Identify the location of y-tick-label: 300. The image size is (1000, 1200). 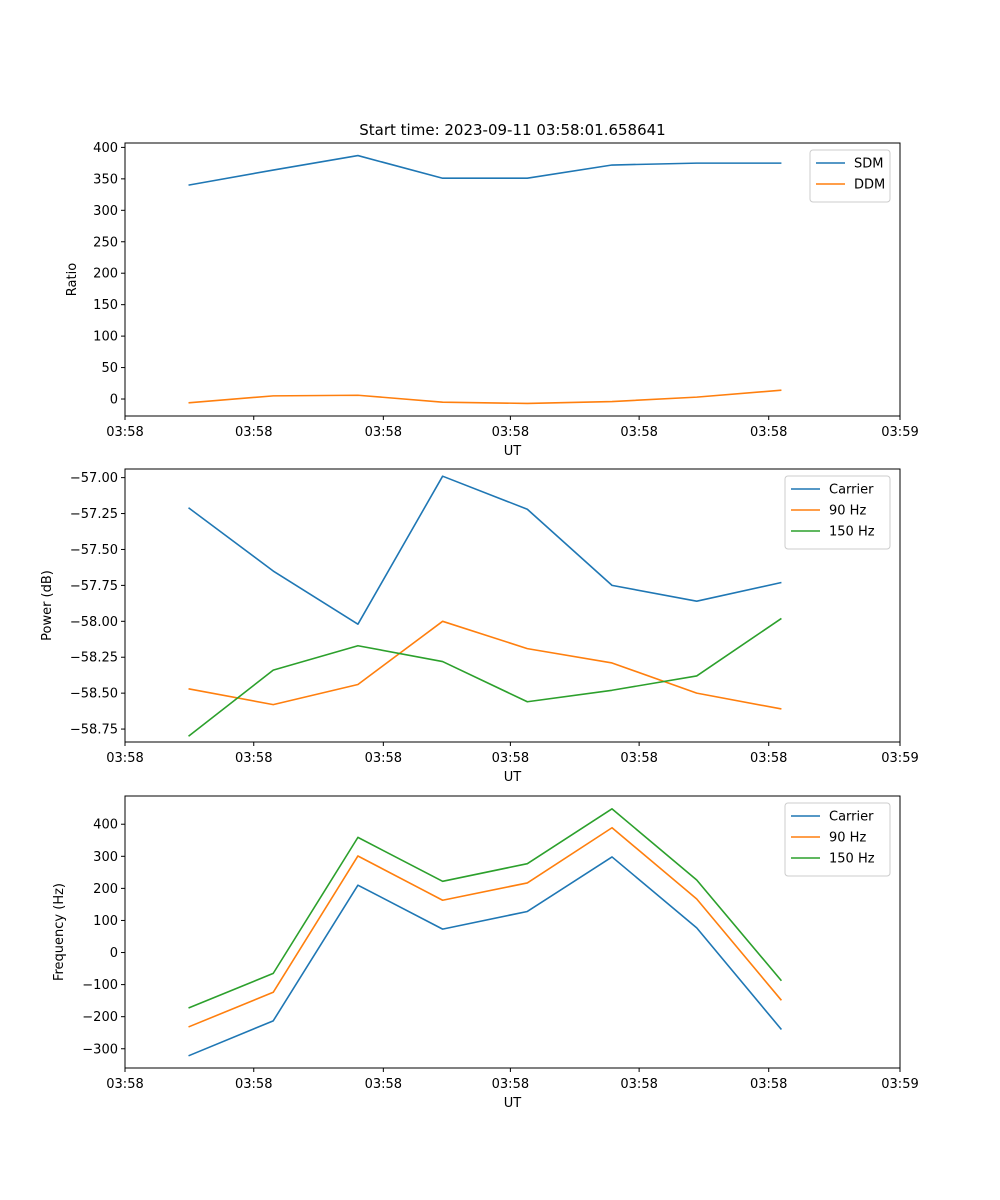
(105, 857).